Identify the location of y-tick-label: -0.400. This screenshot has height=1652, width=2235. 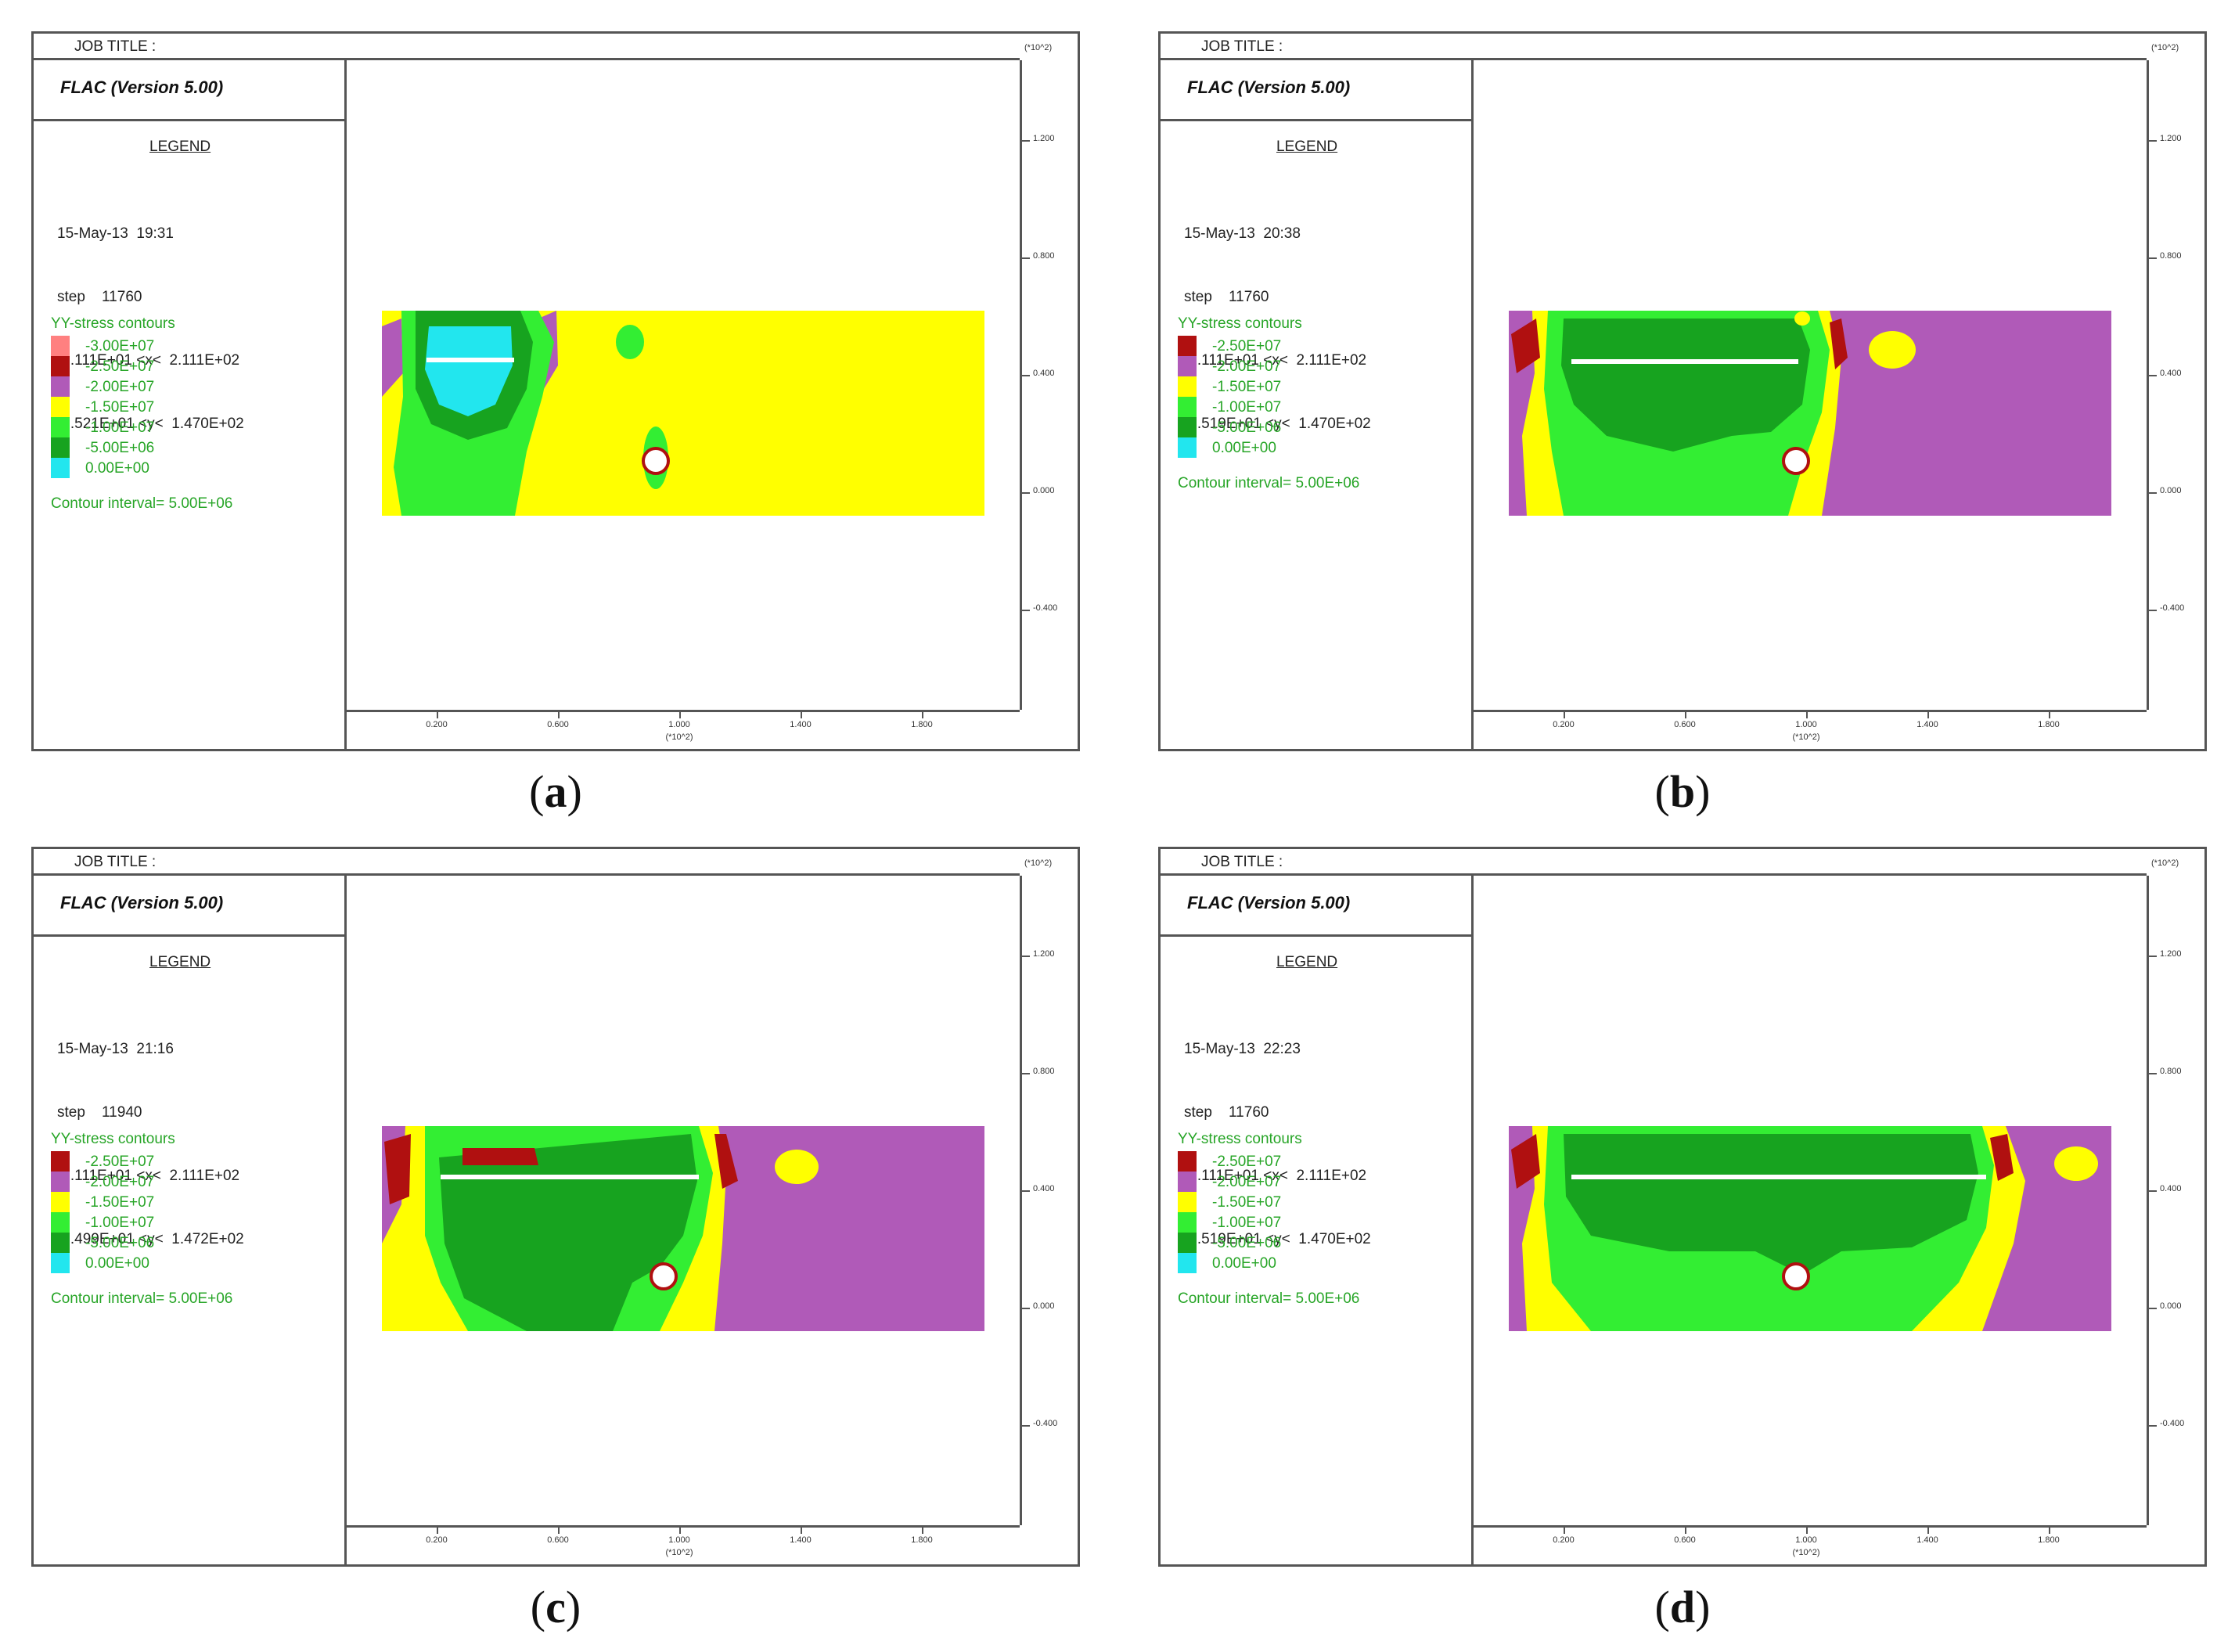
(1046, 608).